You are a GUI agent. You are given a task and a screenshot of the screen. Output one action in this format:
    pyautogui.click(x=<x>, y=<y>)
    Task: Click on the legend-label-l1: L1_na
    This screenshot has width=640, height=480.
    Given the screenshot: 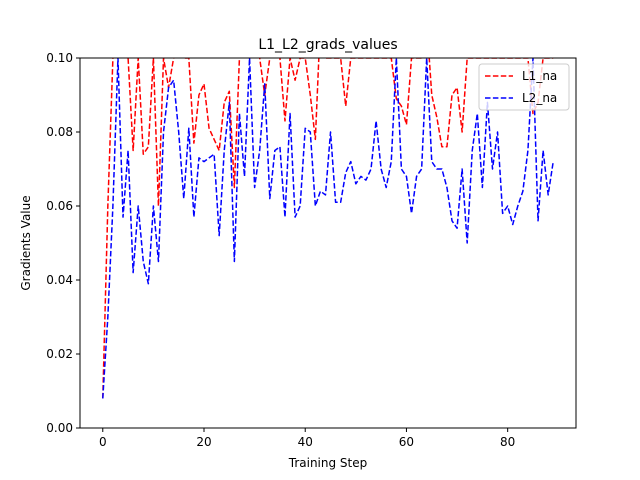 What is the action you would take?
    pyautogui.click(x=539, y=76)
    